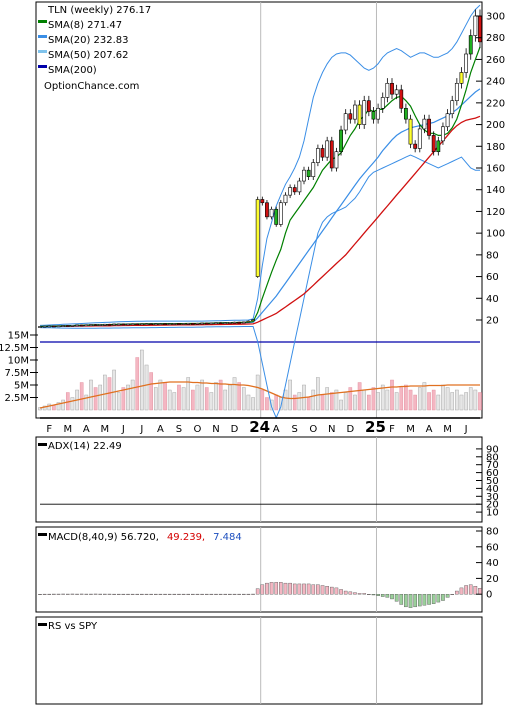  Describe the element at coordinates (492, 299) in the screenshot. I see `price-tick-label: 40` at that location.